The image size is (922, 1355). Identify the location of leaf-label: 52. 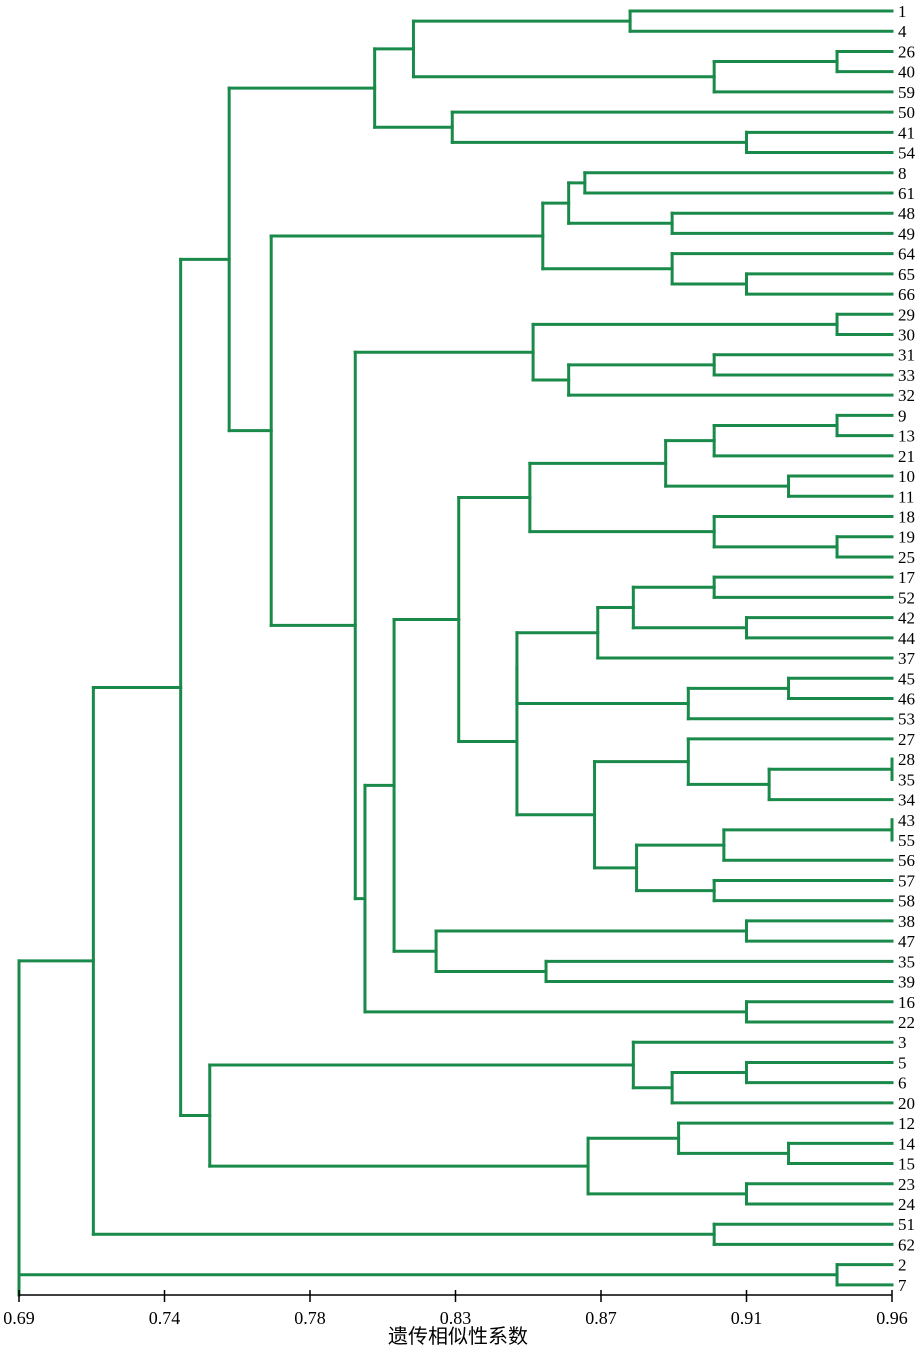
(906, 597).